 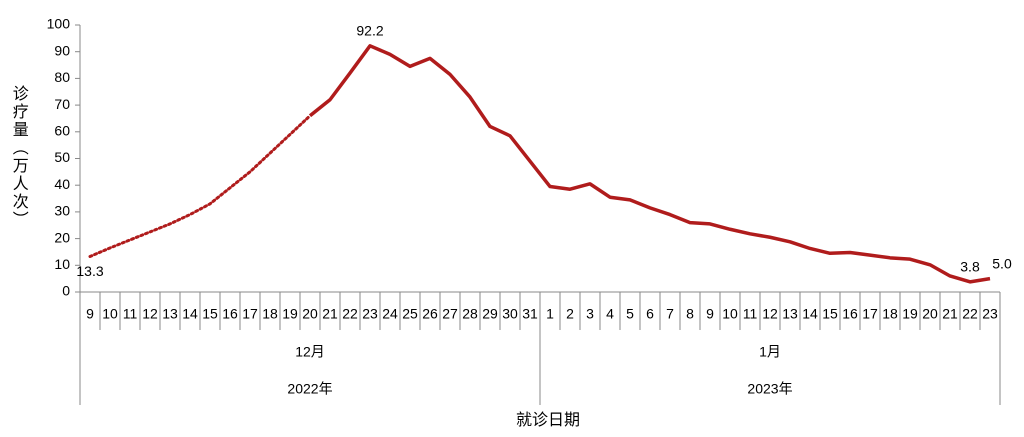 I want to click on x-tick-label: 3, so click(x=590, y=314).